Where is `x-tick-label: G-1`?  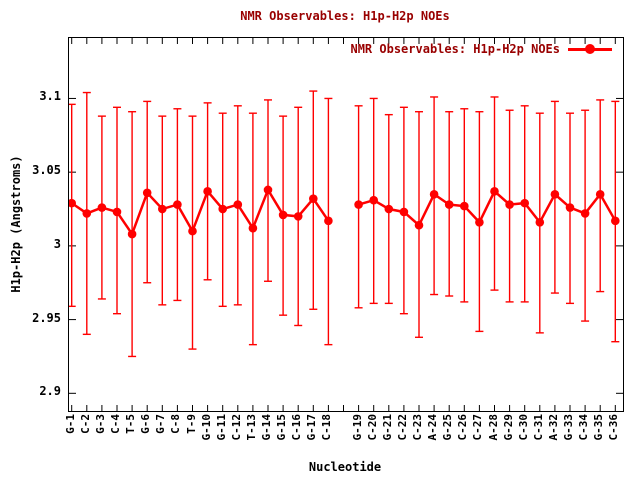
x-tick-label: G-1 is located at coordinates (70, 424).